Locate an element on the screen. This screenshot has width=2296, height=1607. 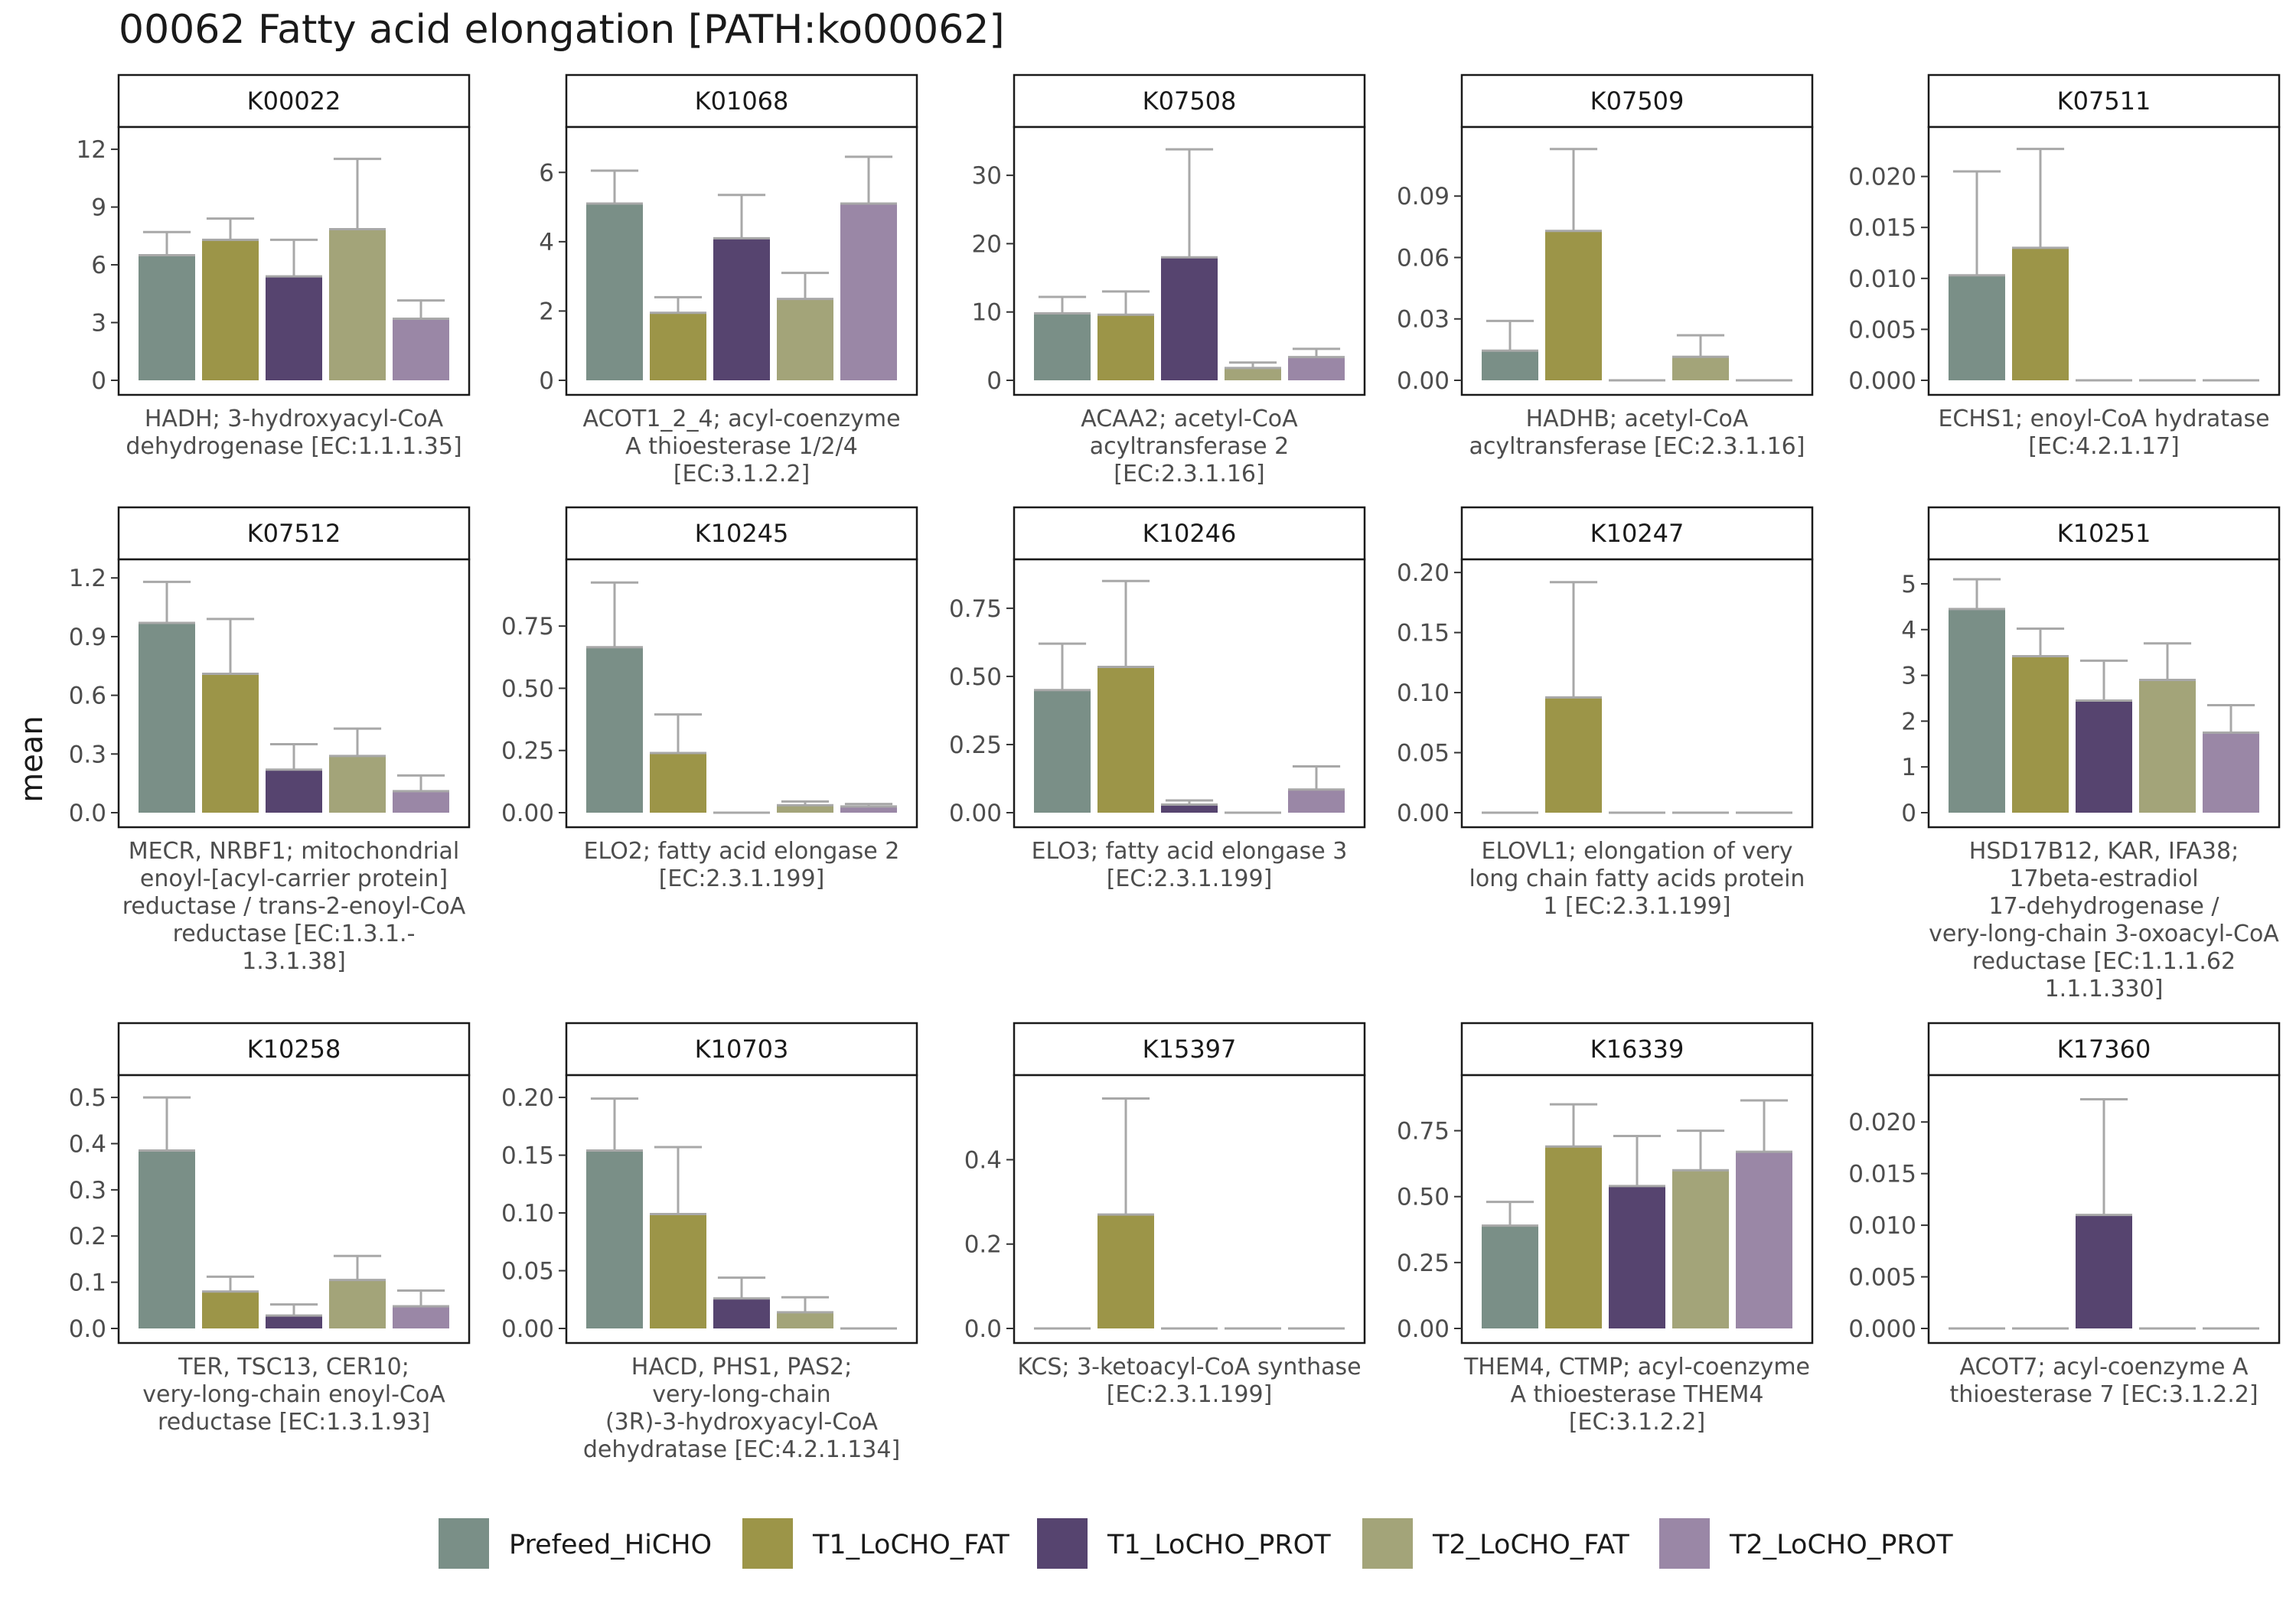
y-tick-label: 0.05 is located at coordinates (527, 1272).